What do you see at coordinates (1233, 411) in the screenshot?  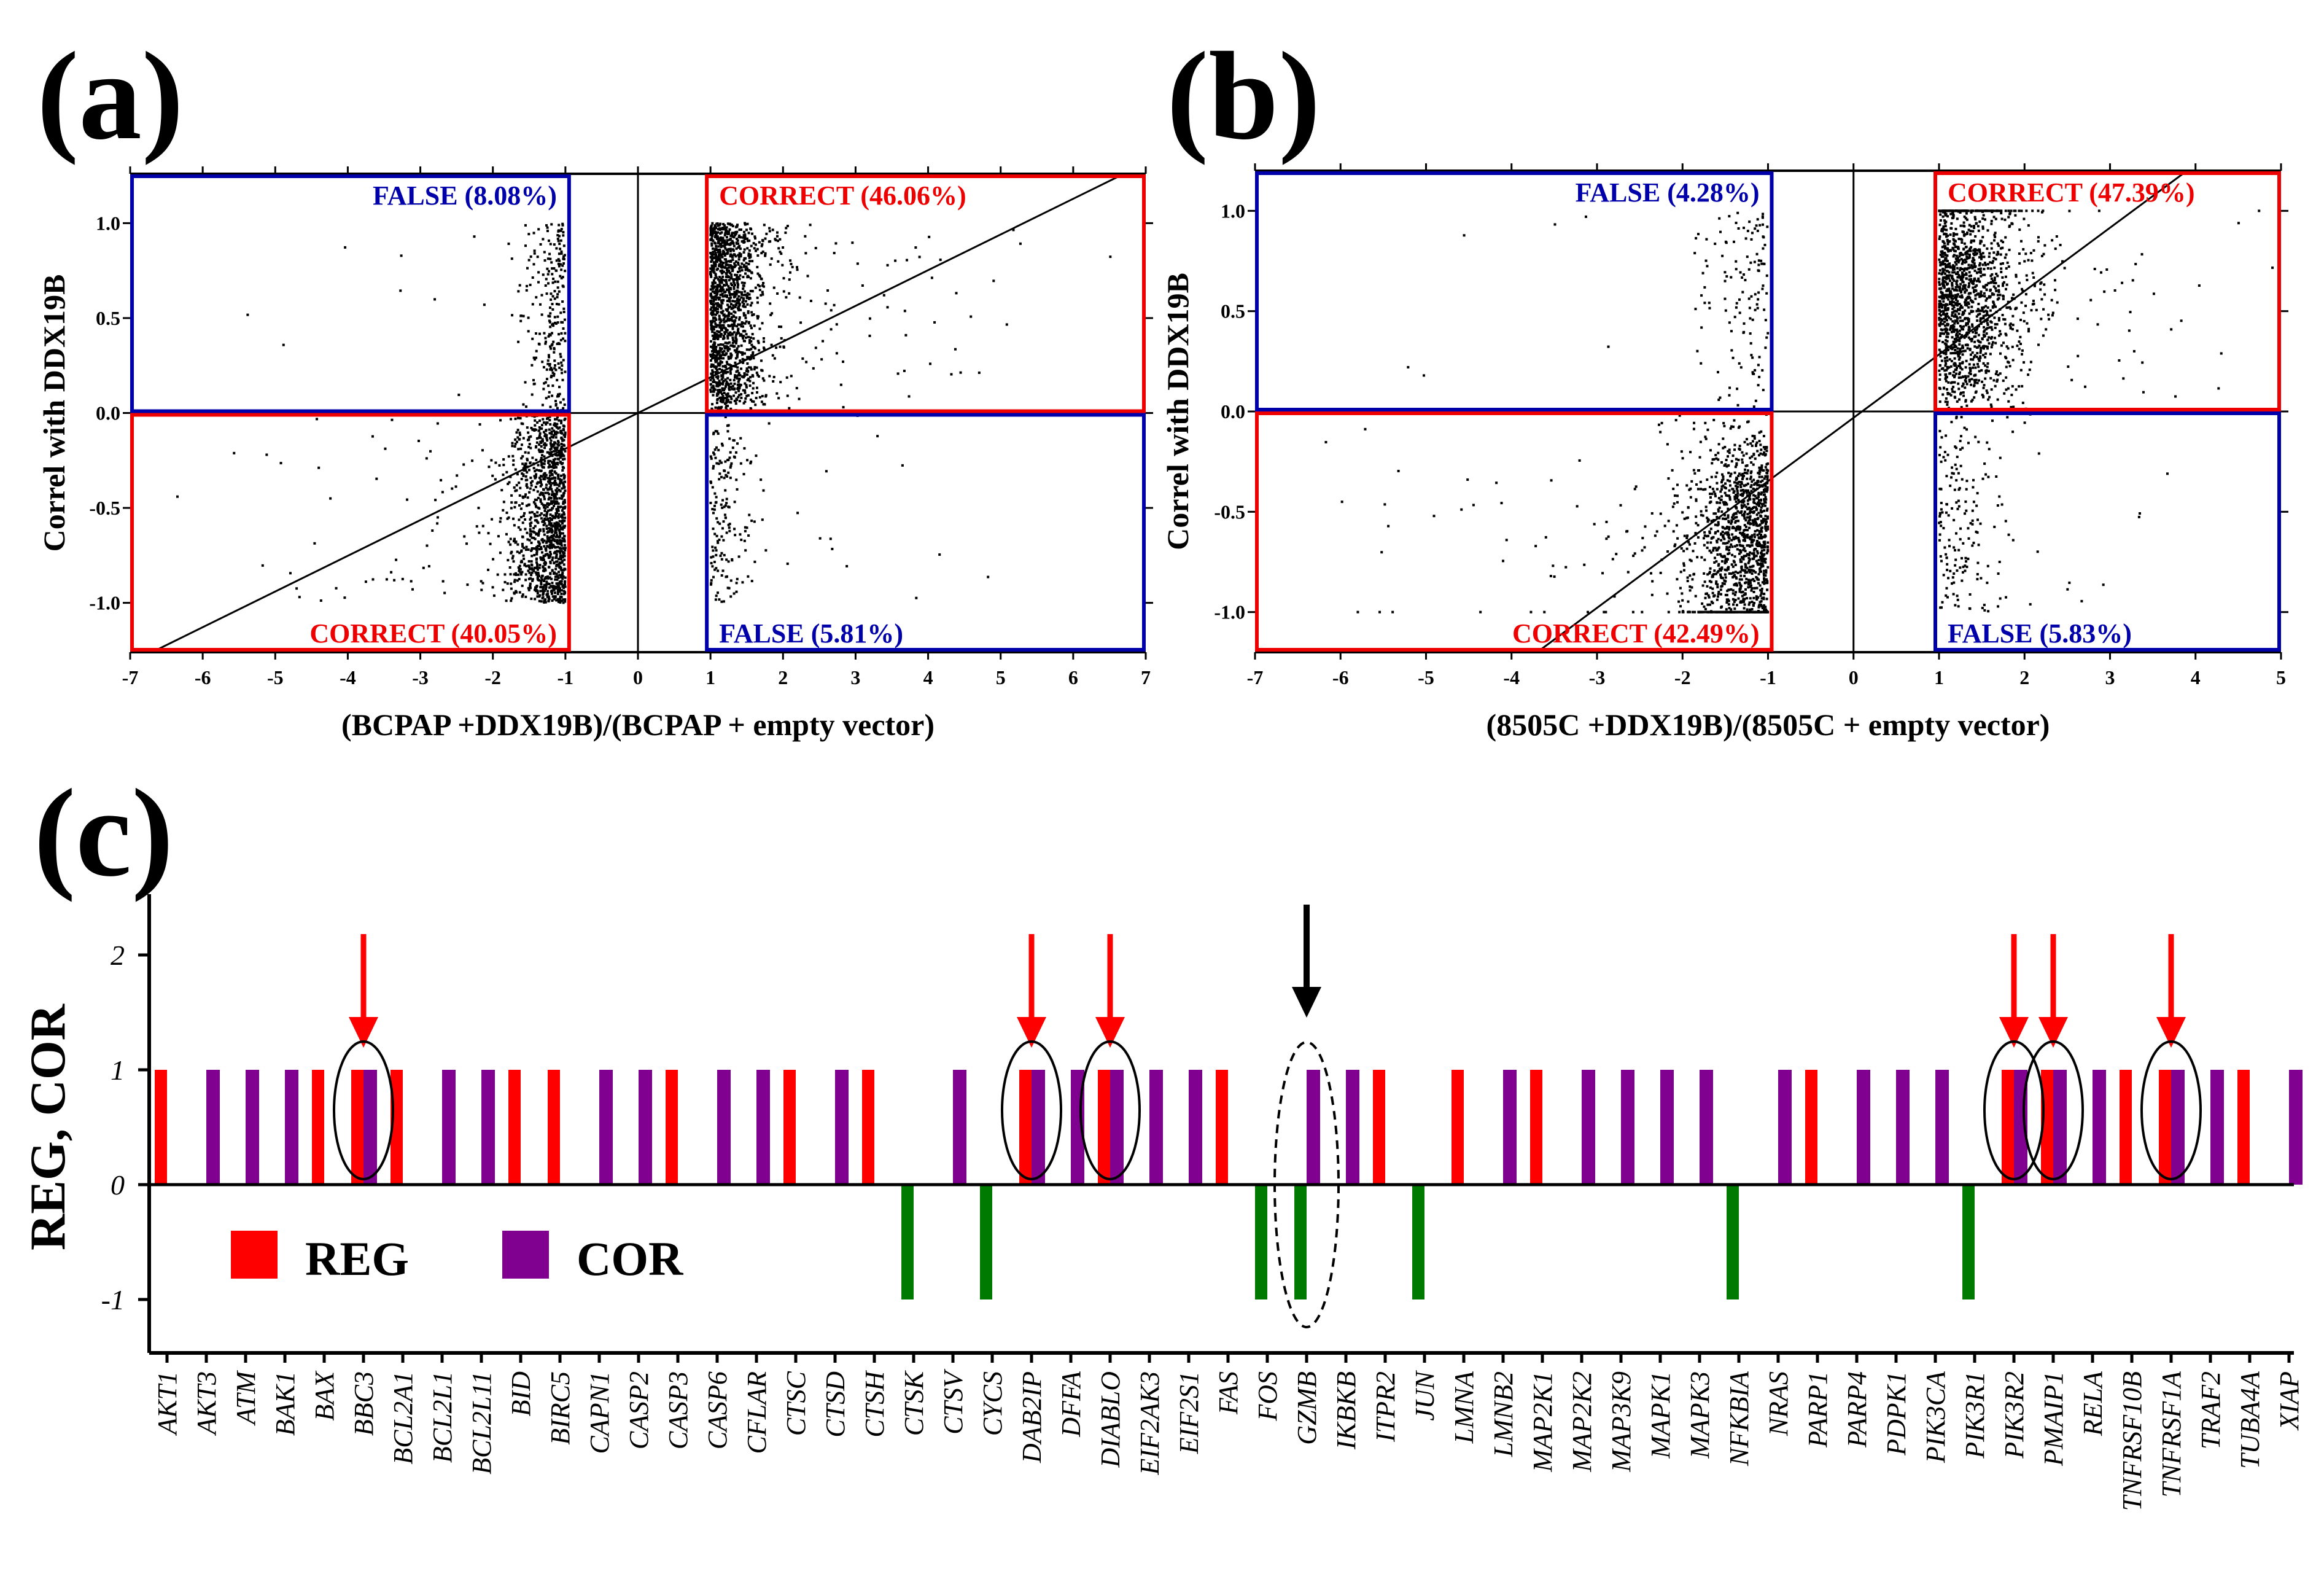 I see `y-tick-label: 0.0` at bounding box center [1233, 411].